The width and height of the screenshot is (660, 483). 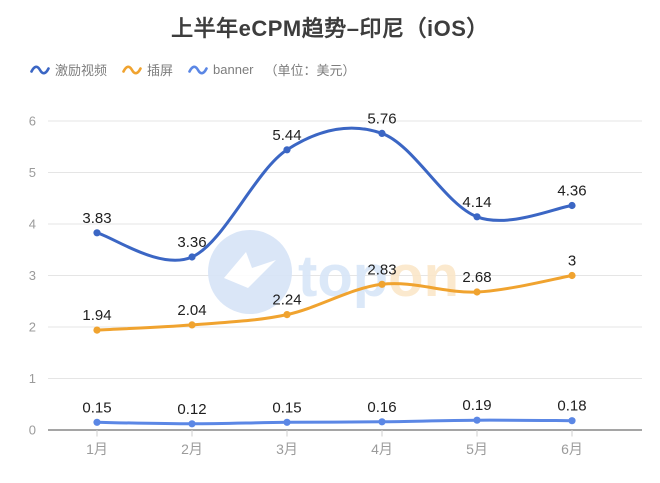 What do you see at coordinates (286, 300) in the screenshot?
I see `data-label: 2.24` at bounding box center [286, 300].